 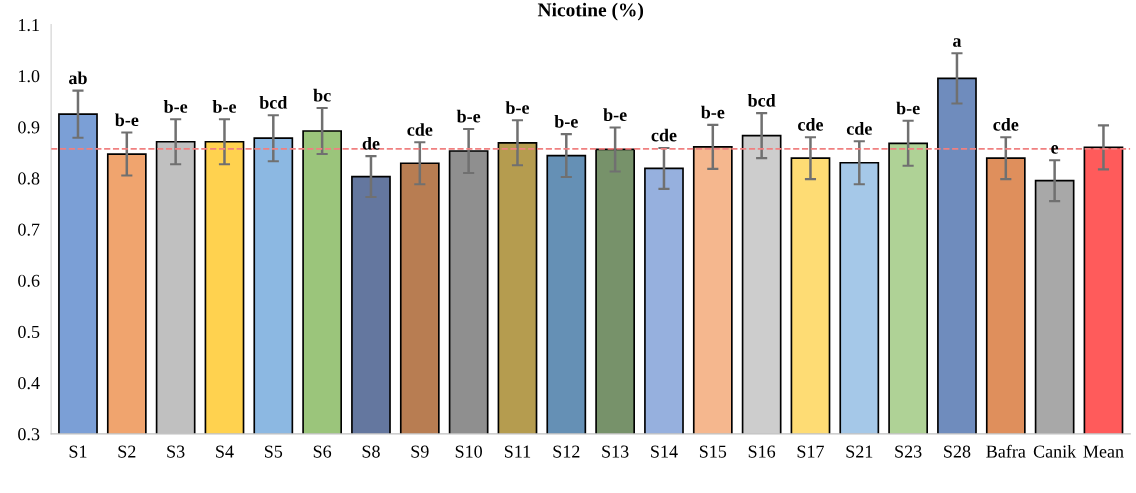 I want to click on x-tick-label: S6, so click(x=322, y=451).